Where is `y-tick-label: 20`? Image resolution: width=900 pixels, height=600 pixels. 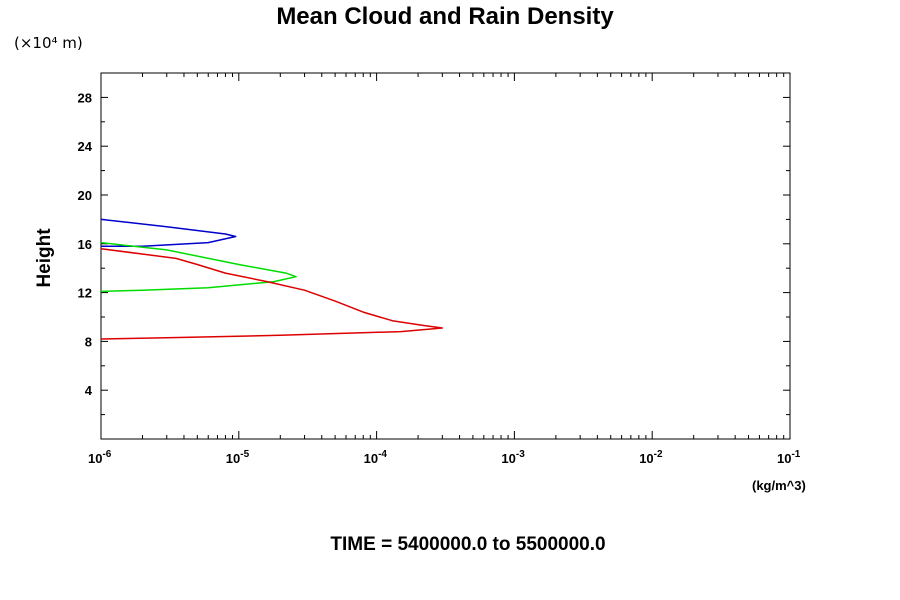 y-tick-label: 20 is located at coordinates (85, 195).